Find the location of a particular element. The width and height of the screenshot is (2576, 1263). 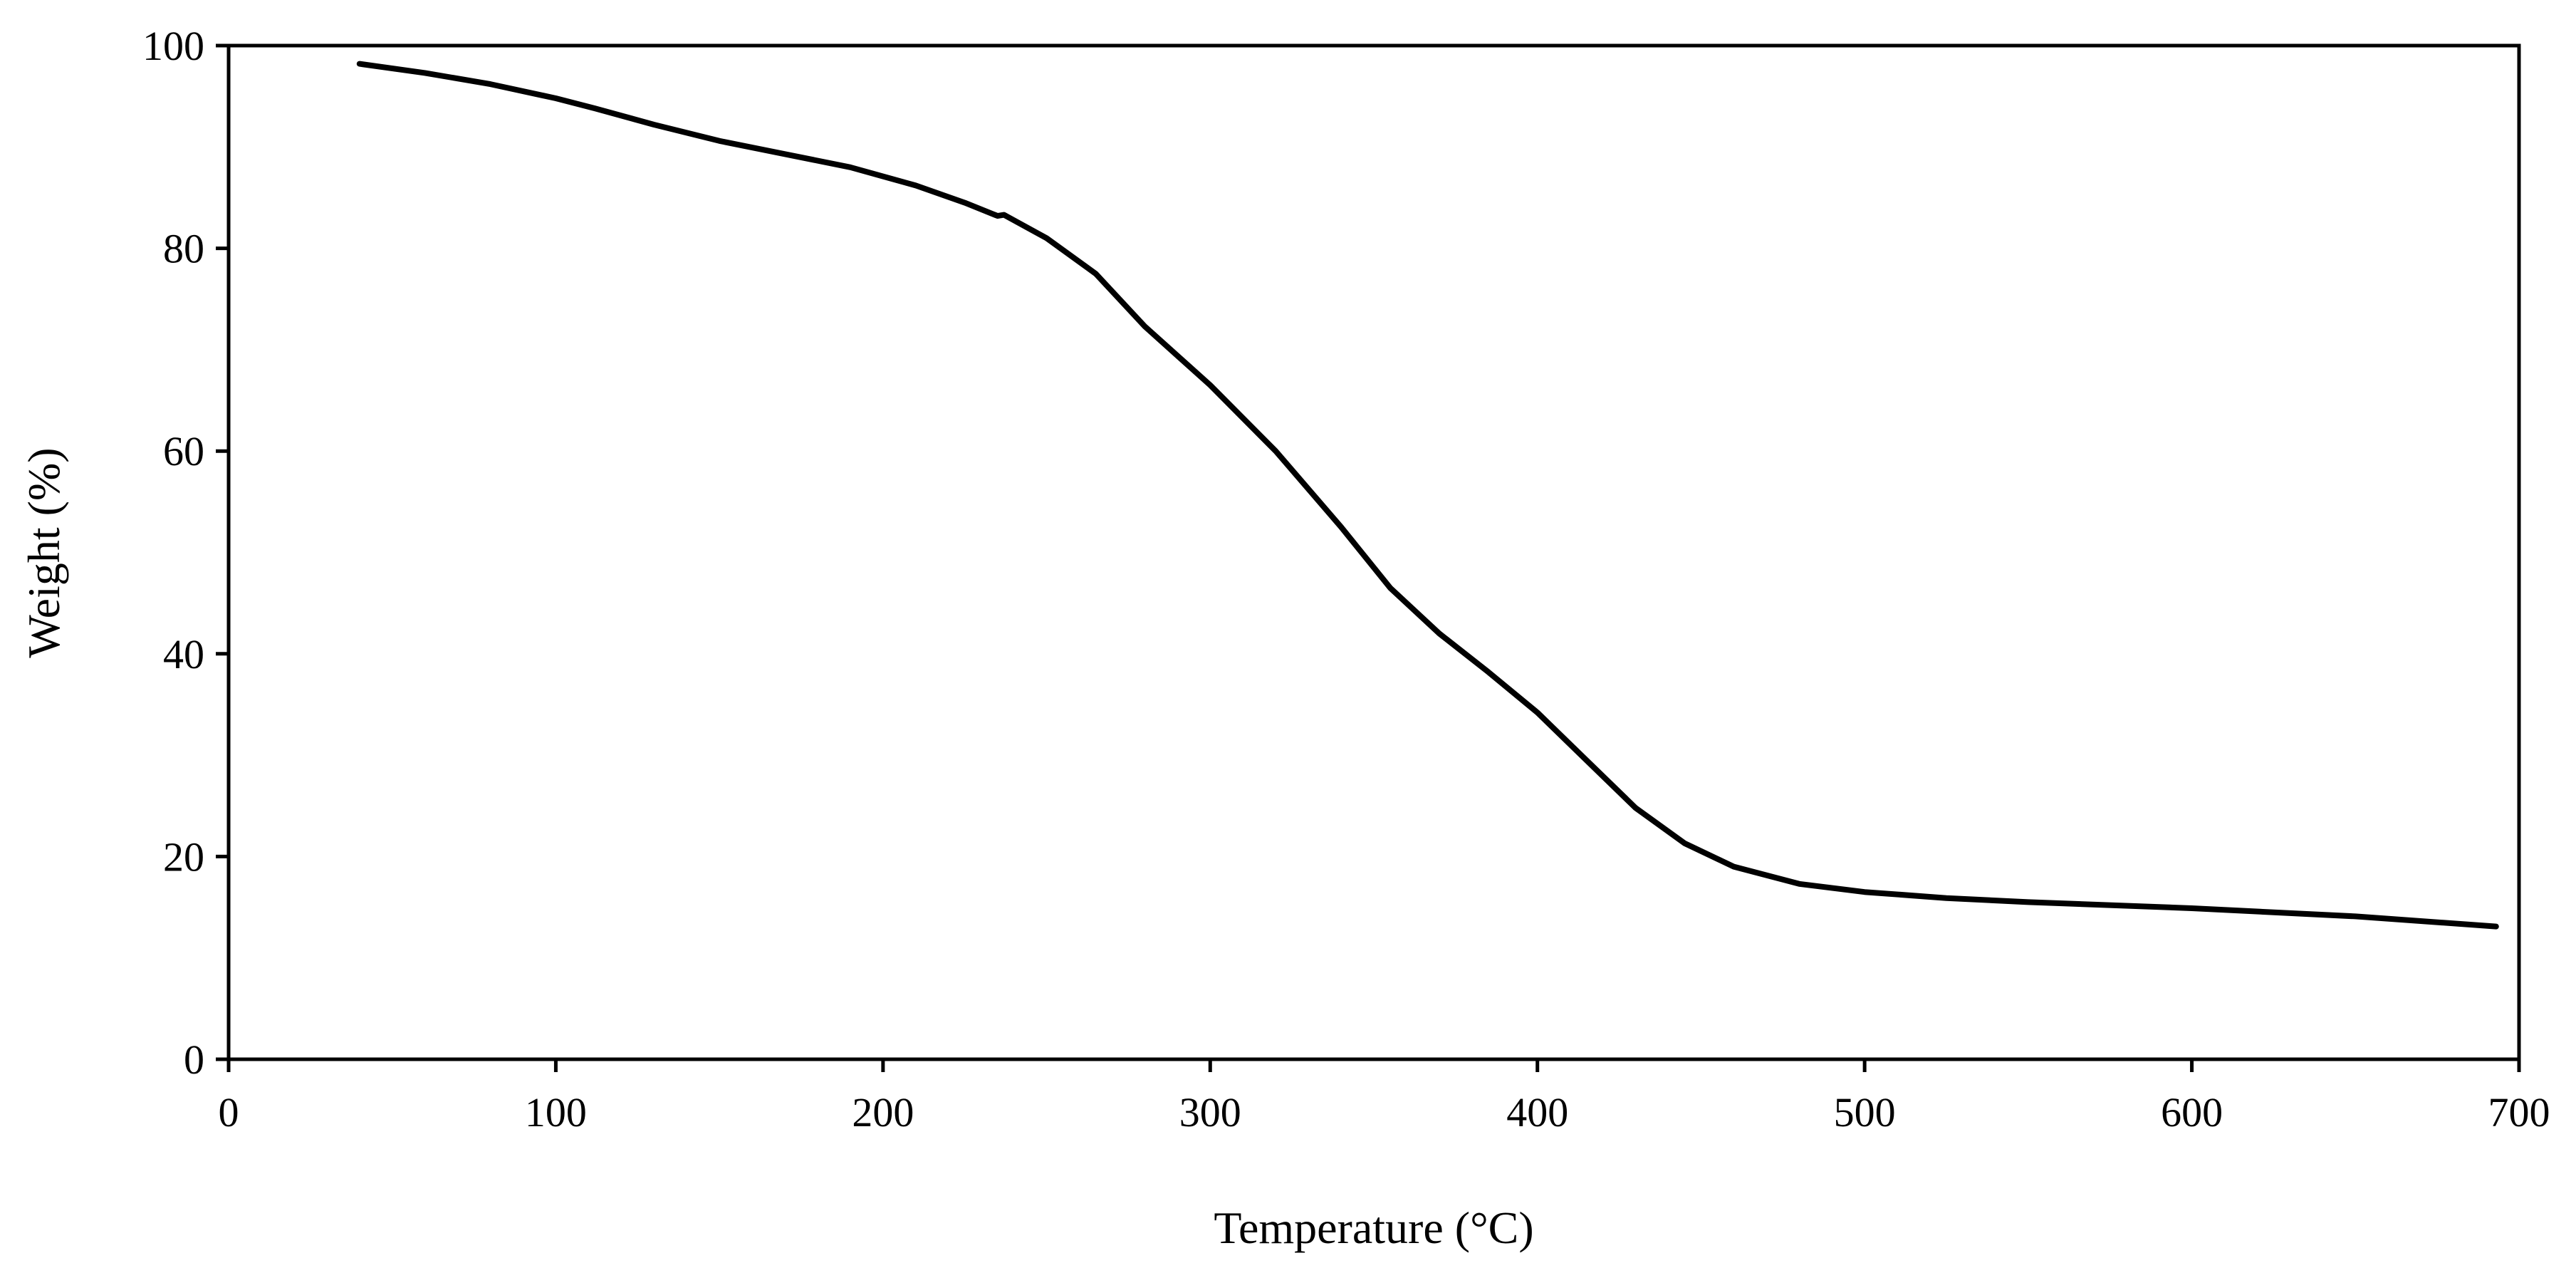

y-tick-label: 80 is located at coordinates (183, 249).